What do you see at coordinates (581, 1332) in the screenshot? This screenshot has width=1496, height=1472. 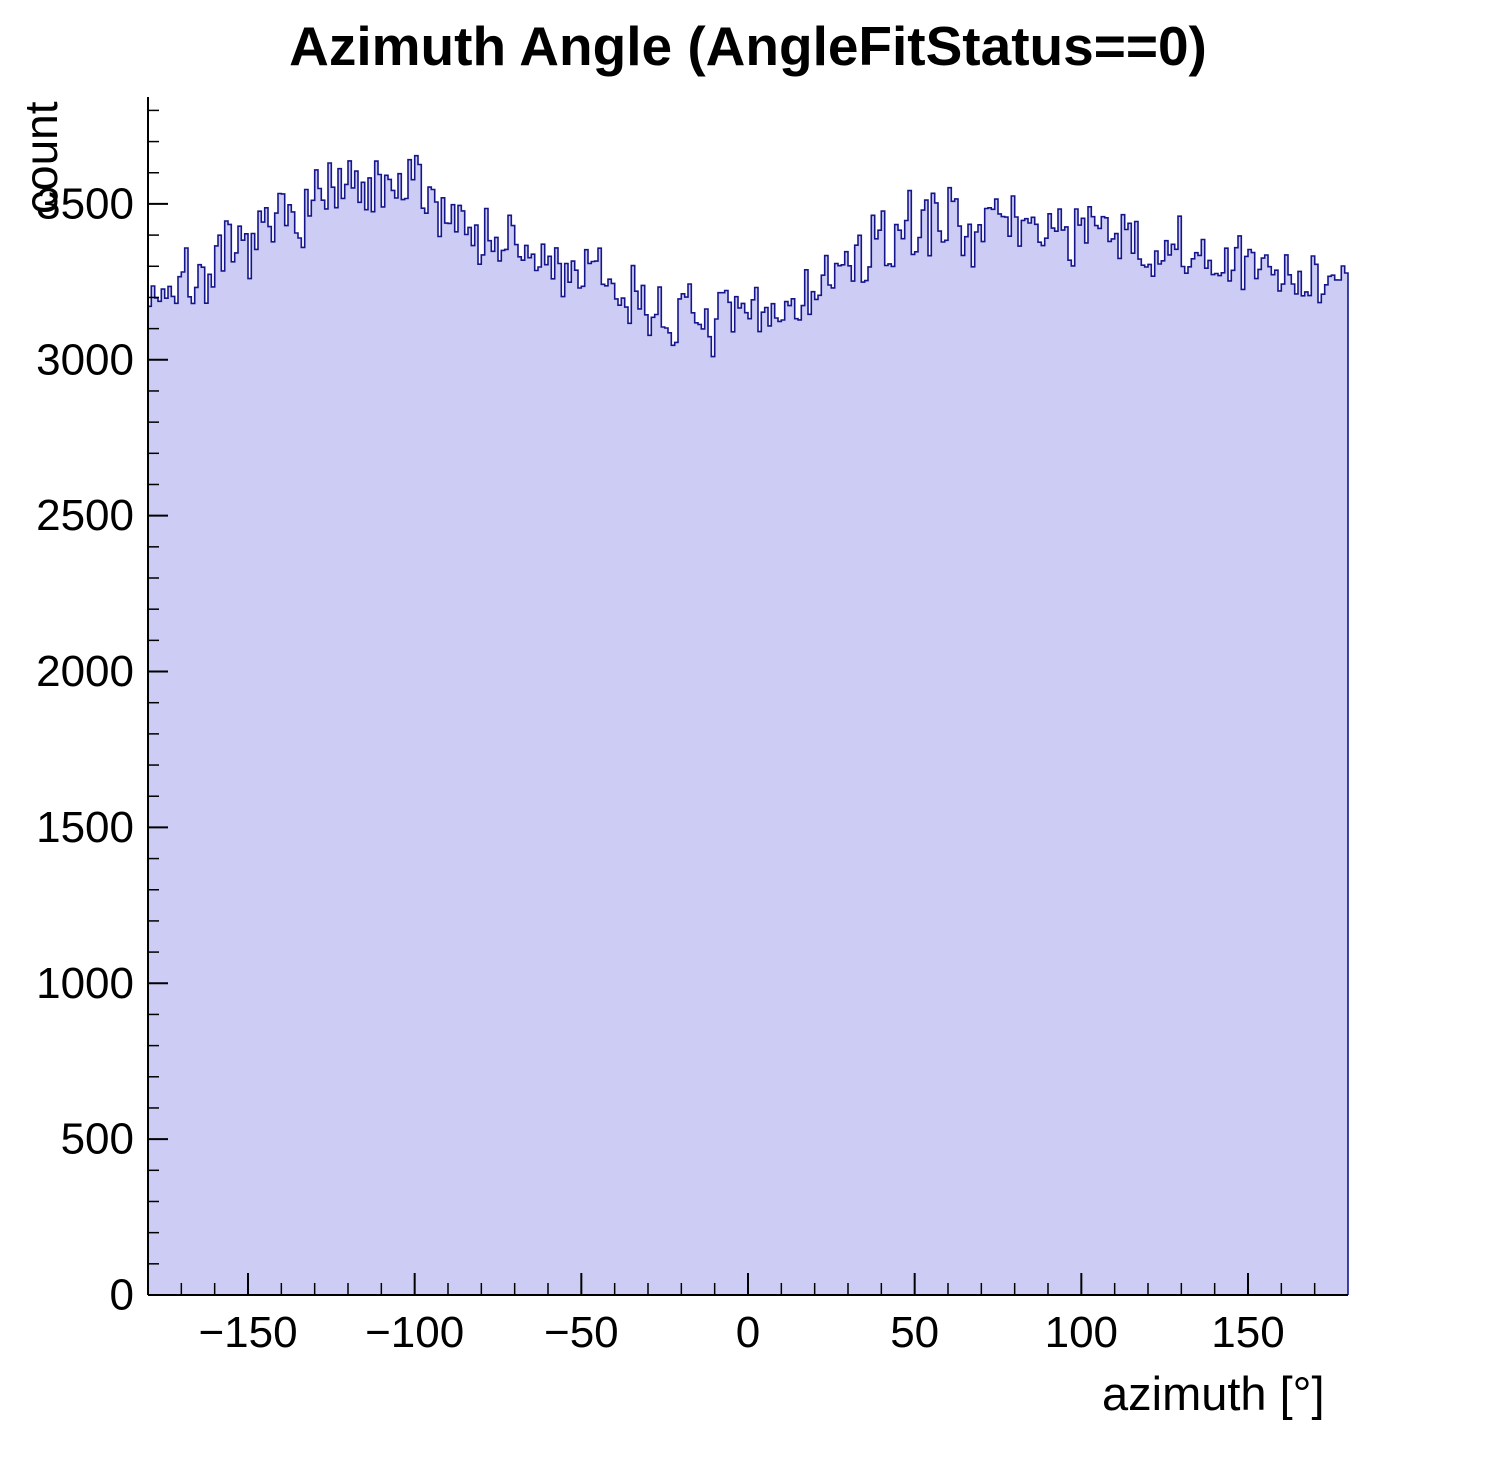 I see `x-tick-label: −50` at bounding box center [581, 1332].